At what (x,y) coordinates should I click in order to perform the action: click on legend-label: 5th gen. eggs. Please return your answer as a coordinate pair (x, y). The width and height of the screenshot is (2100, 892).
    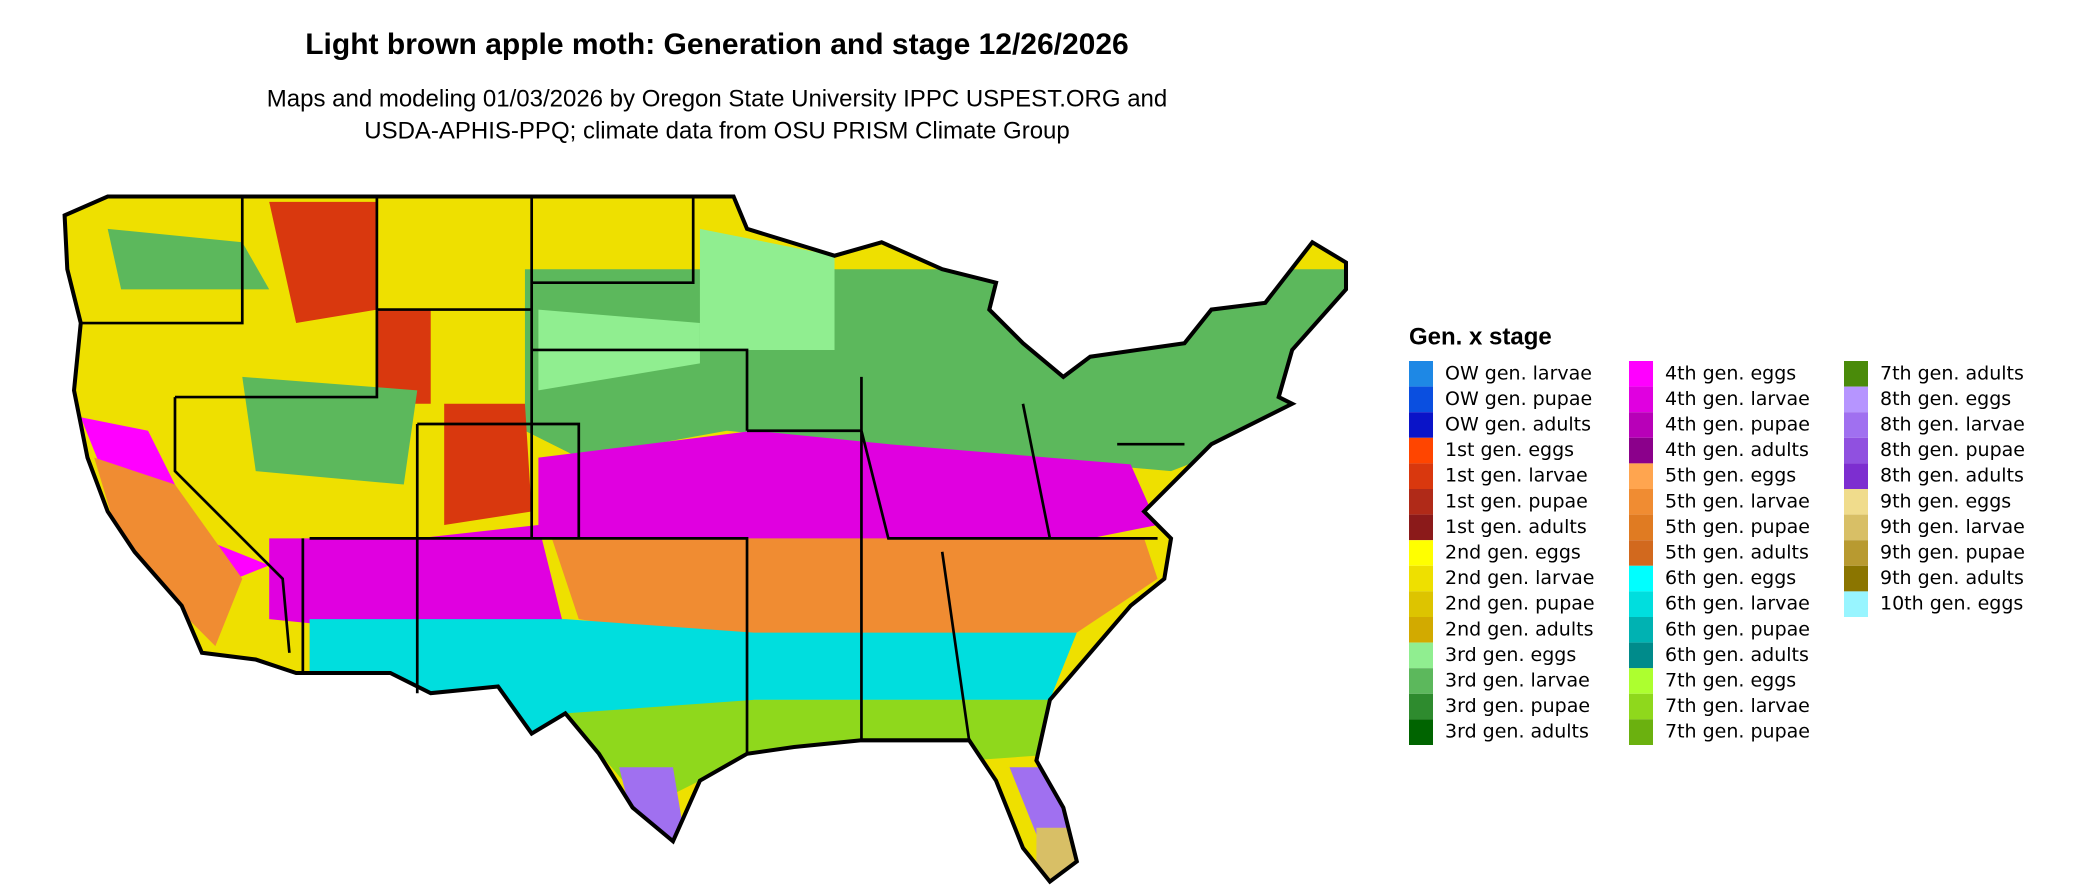
    Looking at the image, I should click on (1730, 476).